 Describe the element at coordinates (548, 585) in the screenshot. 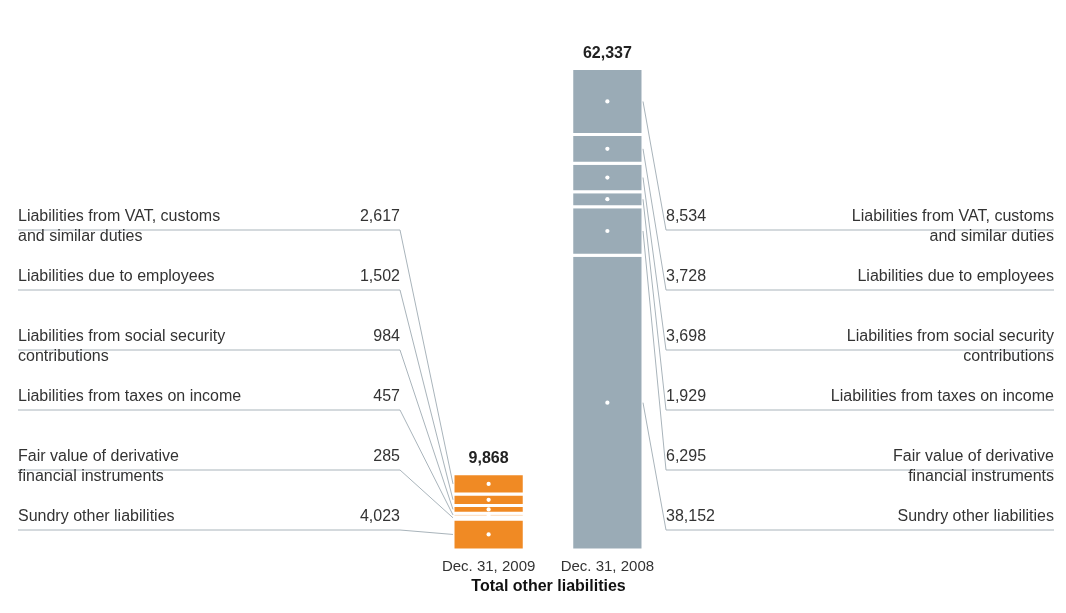

I see `x-axis-title: Total other liabilities` at that location.